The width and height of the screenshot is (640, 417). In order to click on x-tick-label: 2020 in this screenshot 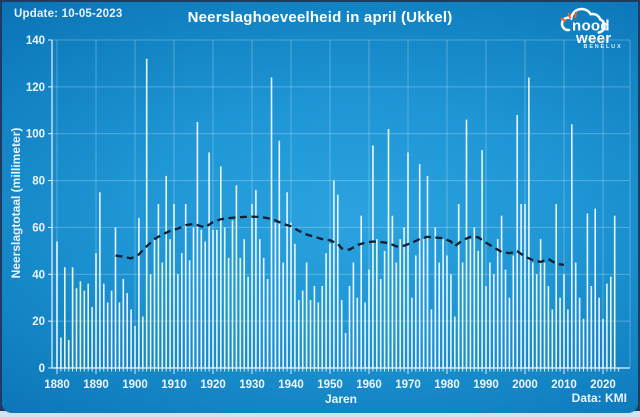, I will do `click(603, 385)`.